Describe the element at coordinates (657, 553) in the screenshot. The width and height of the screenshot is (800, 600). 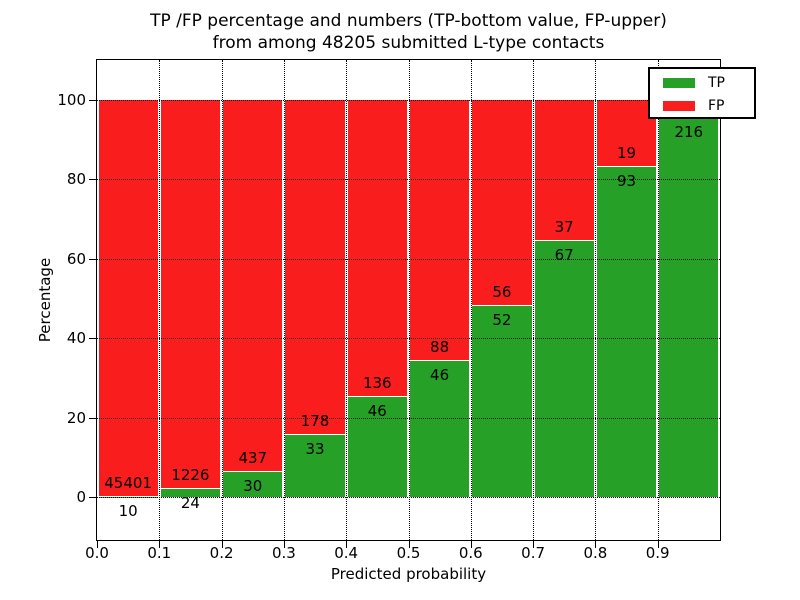
I see `x-tick-label: 0.9` at that location.